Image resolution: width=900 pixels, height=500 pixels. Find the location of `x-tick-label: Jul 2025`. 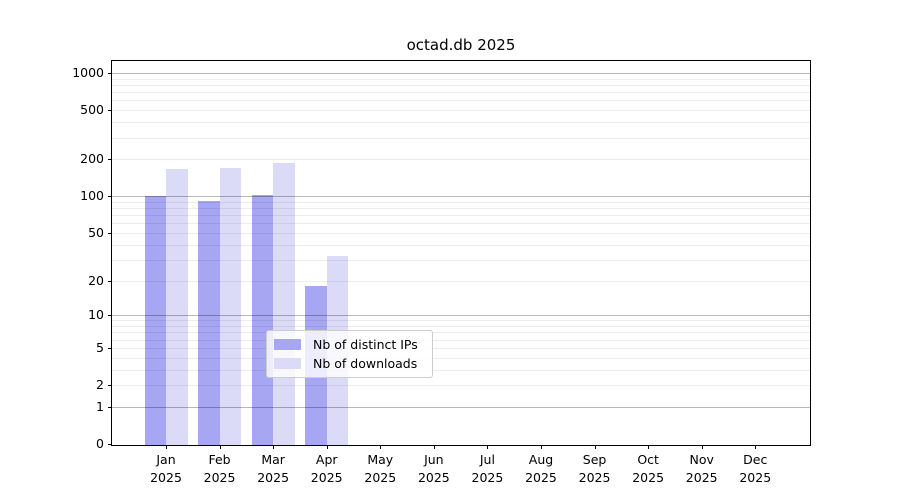

x-tick-label: Jul 2025 is located at coordinates (487, 468).